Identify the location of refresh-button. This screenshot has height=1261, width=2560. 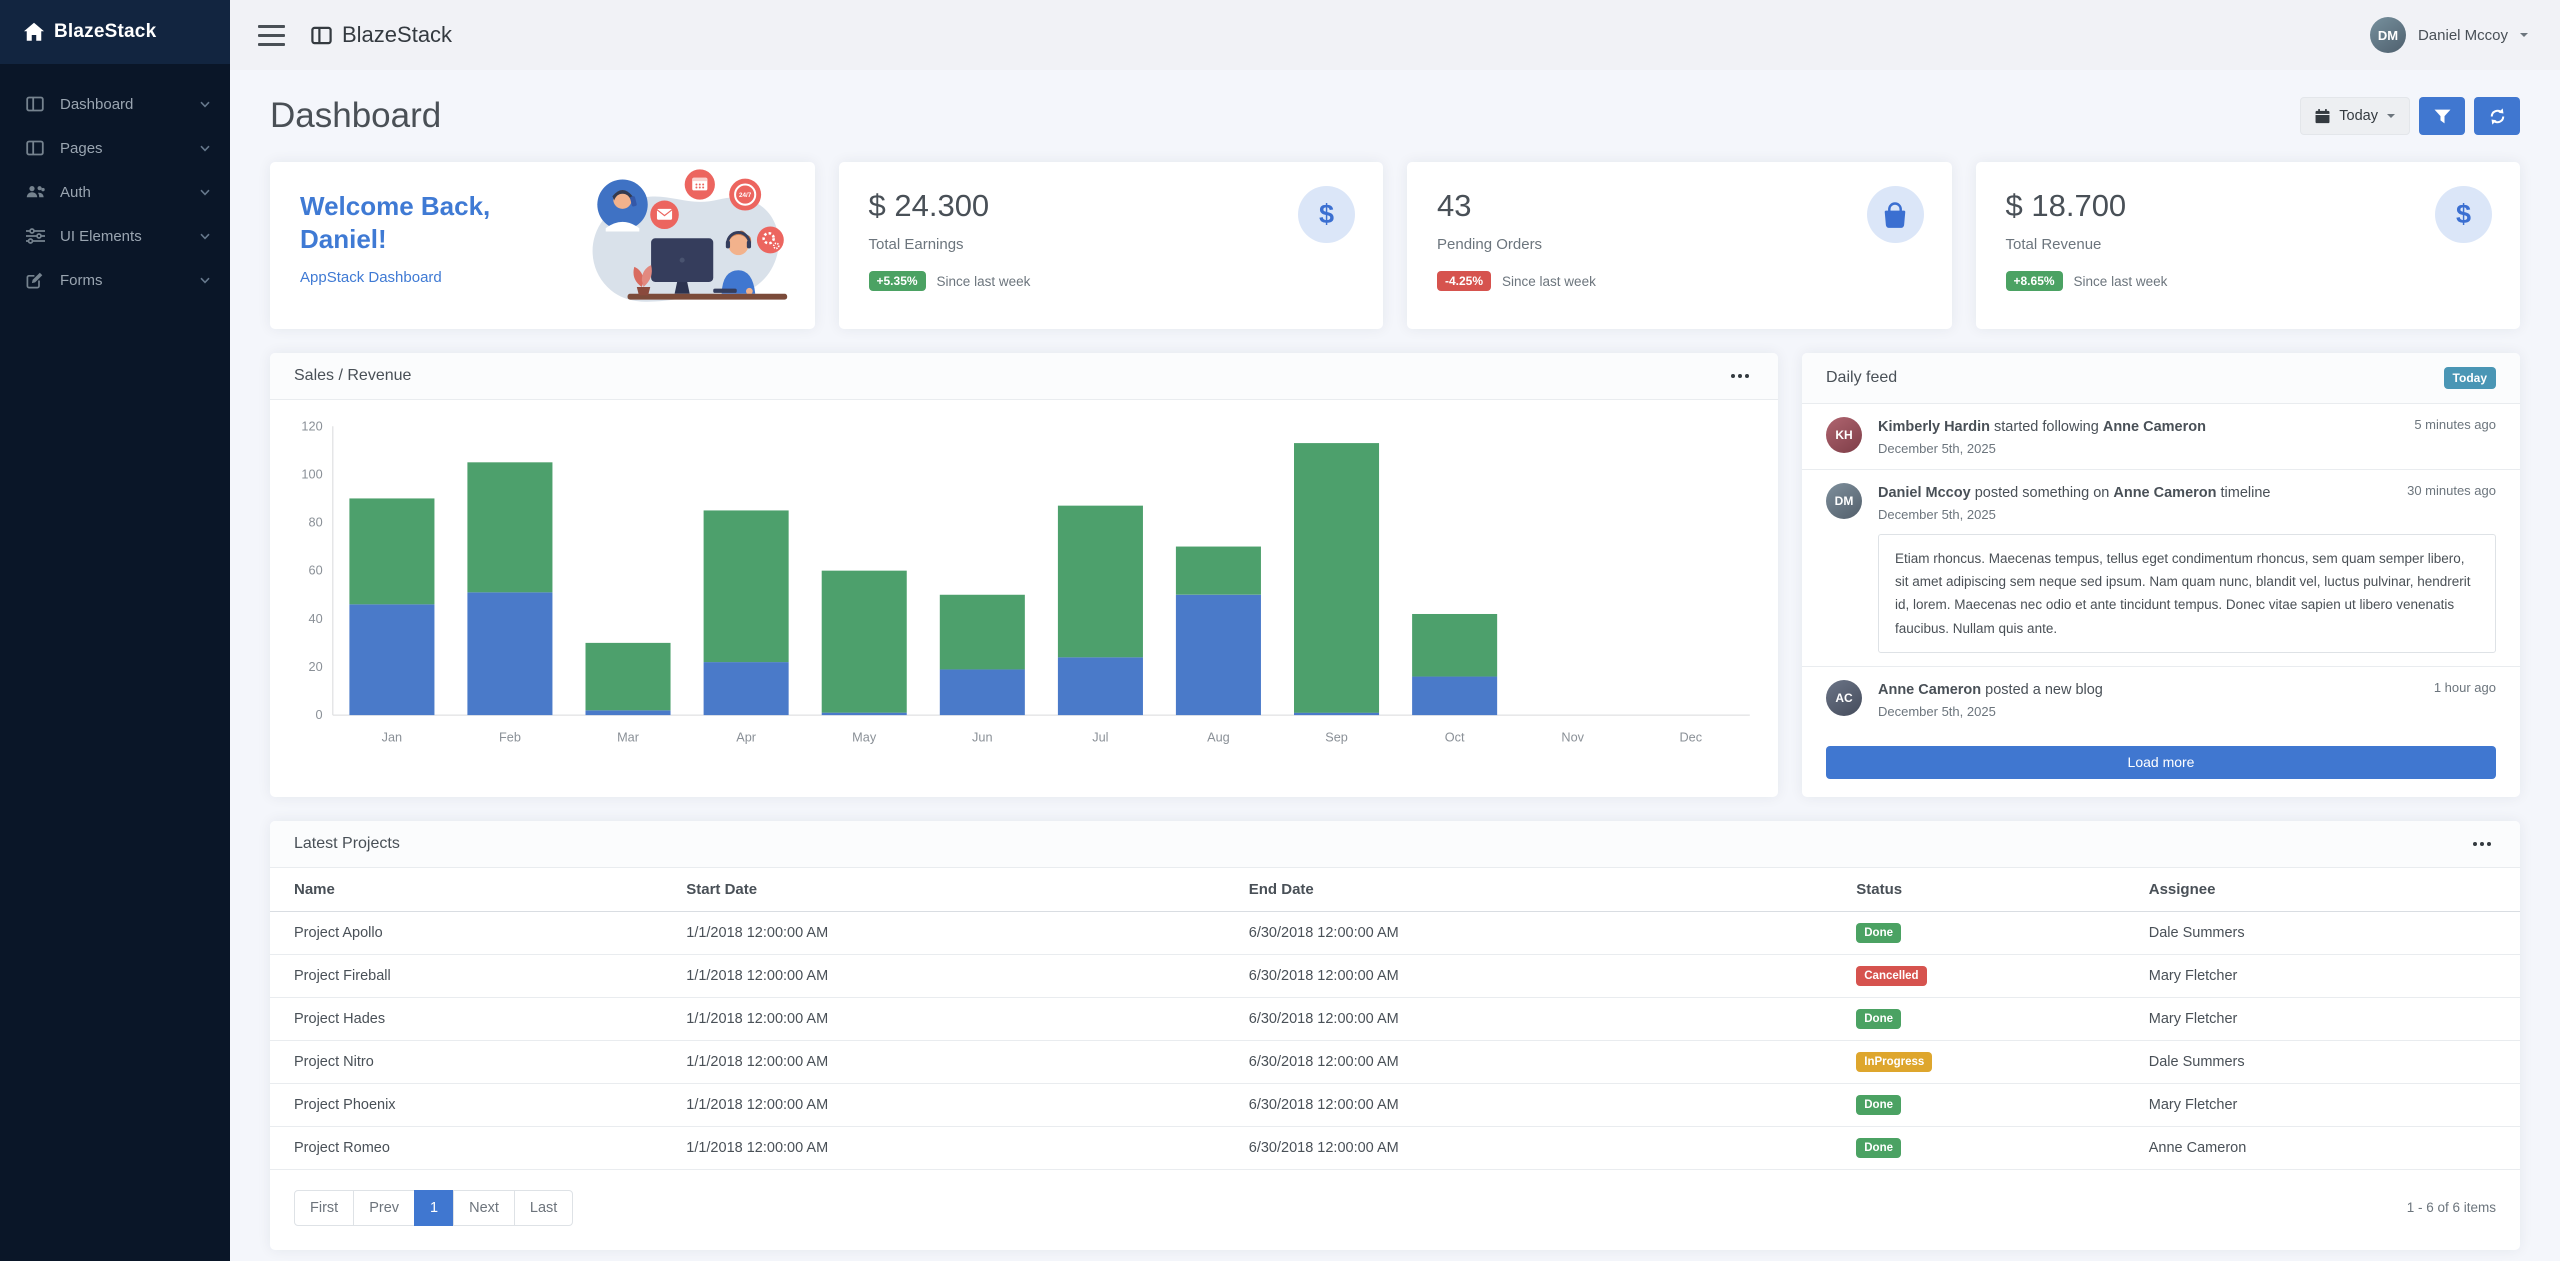
(2497, 116).